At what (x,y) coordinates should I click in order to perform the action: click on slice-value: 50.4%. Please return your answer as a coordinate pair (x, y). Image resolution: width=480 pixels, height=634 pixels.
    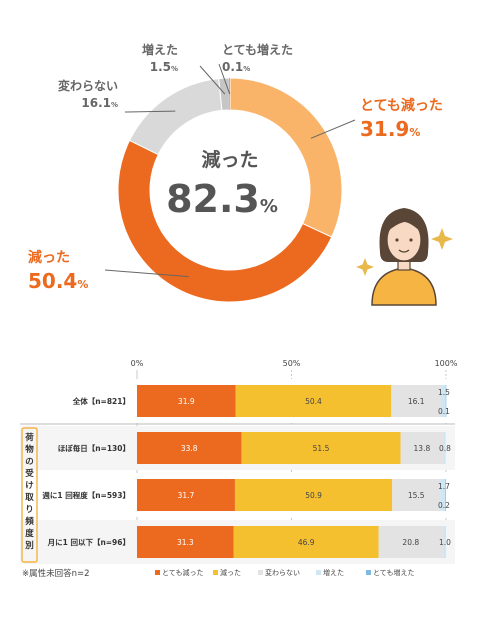
    Looking at the image, I should click on (58, 281).